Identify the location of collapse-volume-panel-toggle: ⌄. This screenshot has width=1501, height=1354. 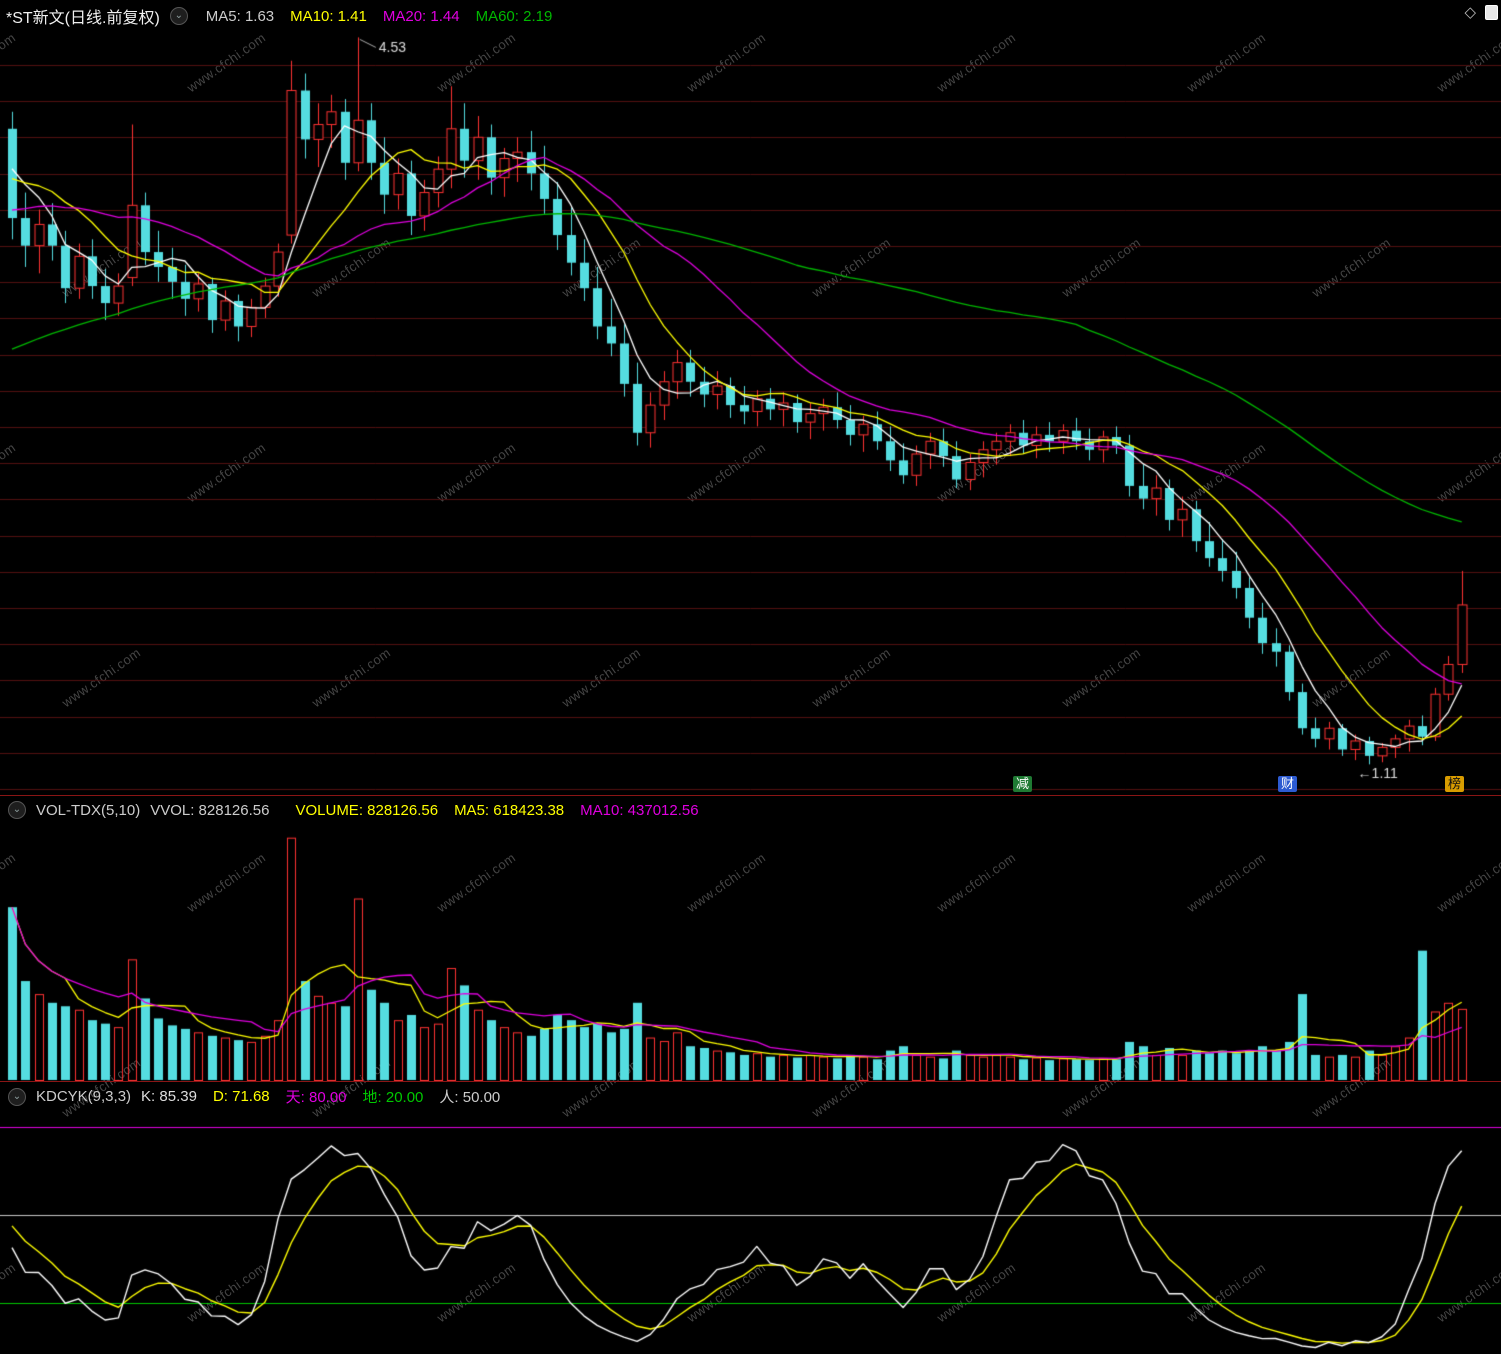
(17, 810).